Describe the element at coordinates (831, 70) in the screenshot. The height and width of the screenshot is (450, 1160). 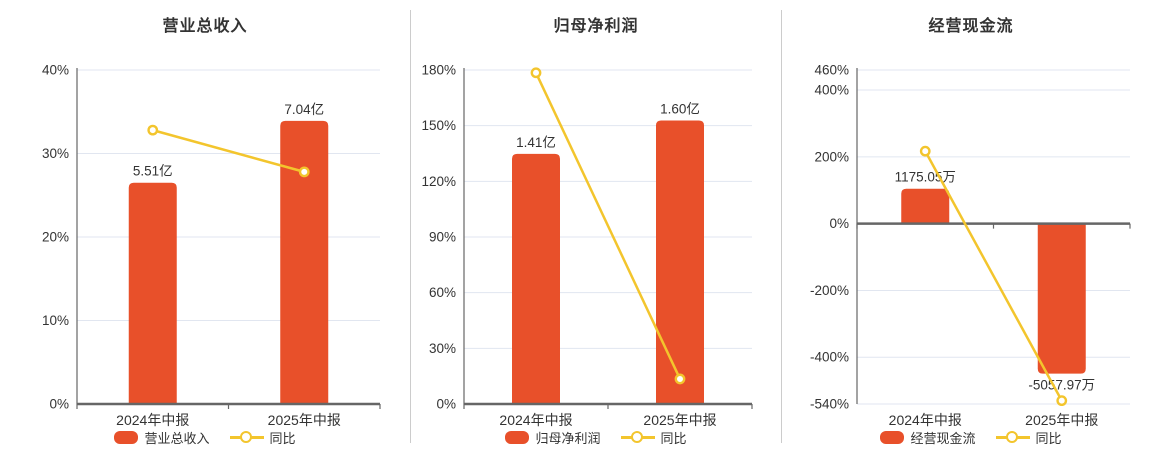
I see `y-axis-tick-label: 460%` at that location.